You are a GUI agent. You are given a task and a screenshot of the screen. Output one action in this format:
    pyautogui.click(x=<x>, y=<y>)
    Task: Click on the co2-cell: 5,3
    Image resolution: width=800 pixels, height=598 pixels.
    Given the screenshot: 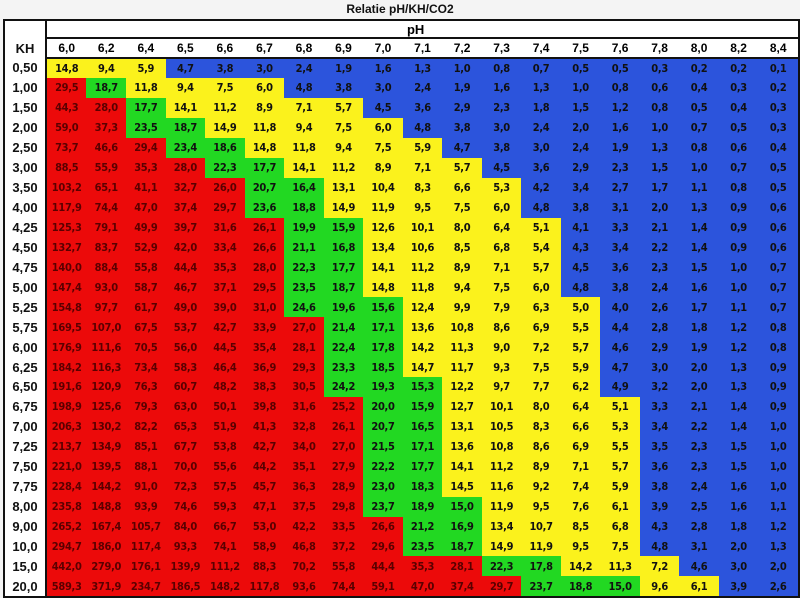 What is the action you would take?
    pyautogui.click(x=620, y=426)
    